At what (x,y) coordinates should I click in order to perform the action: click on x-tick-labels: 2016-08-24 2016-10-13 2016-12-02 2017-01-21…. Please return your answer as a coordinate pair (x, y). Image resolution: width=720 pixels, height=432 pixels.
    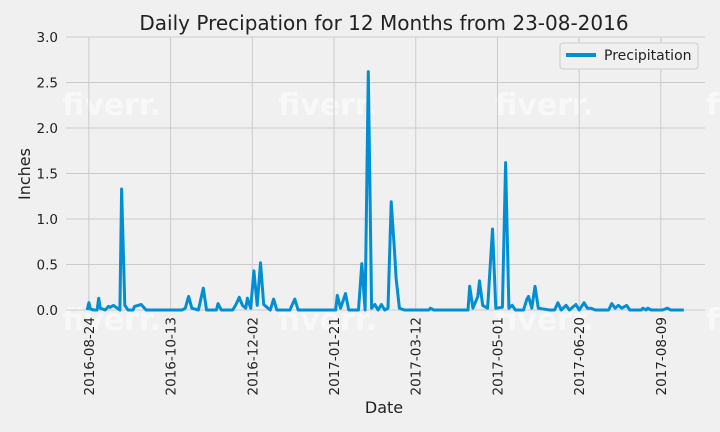
    Looking at the image, I should click on (376, 356).